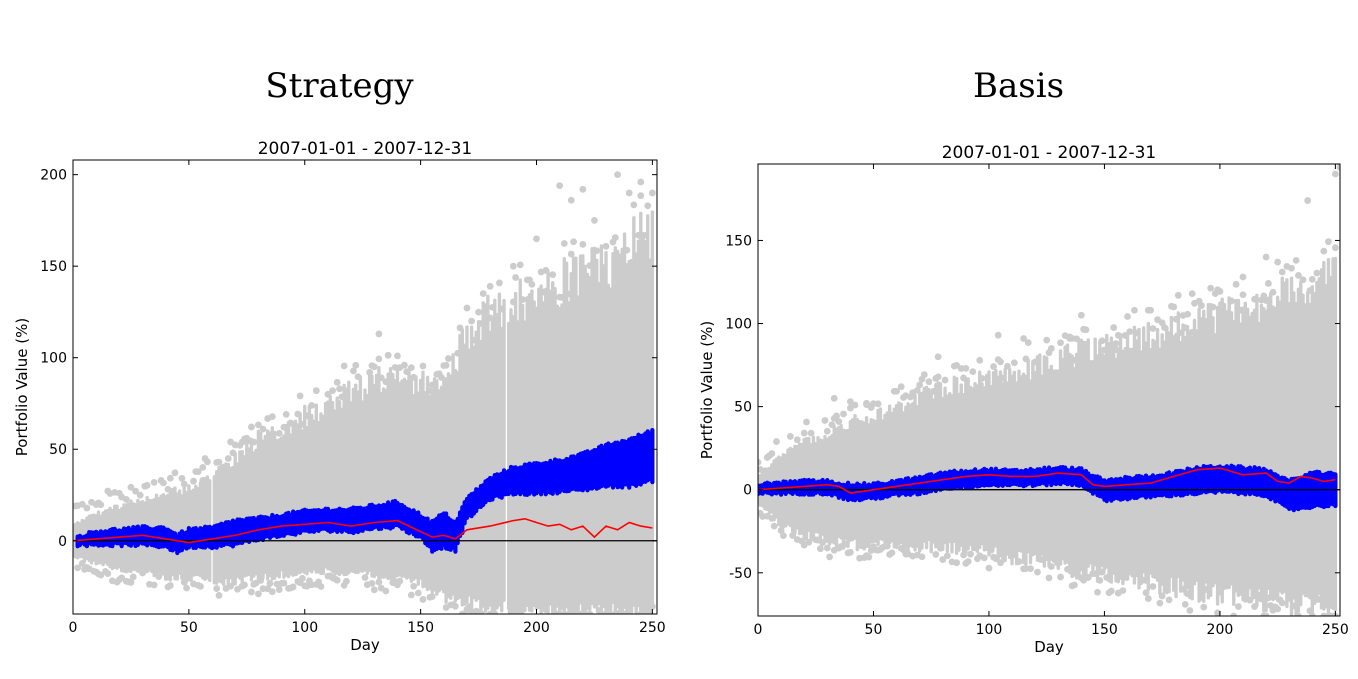 This screenshot has height=679, width=1358. Describe the element at coordinates (53, 359) in the screenshot. I see `y-tick-label: 100` at that location.